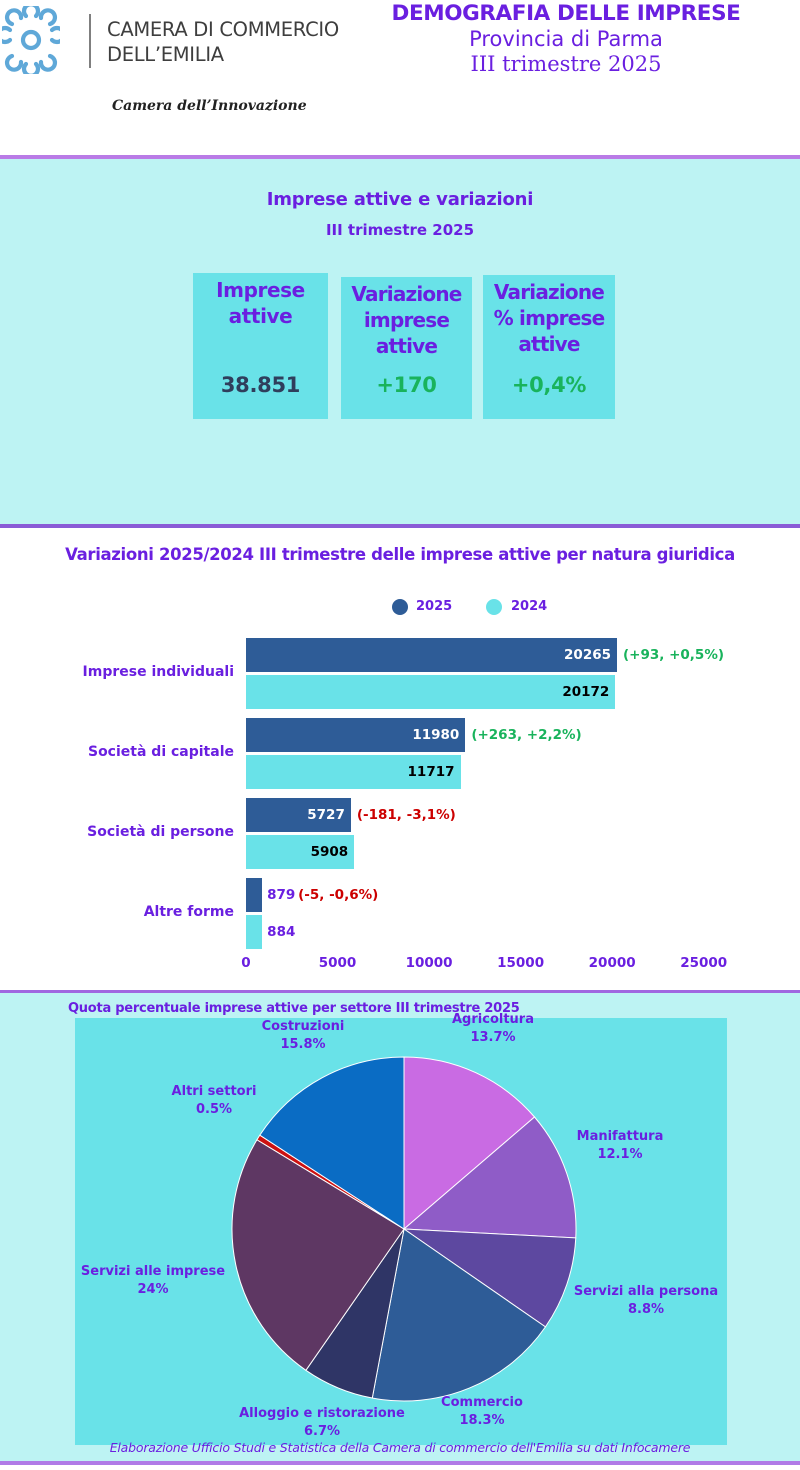 The image size is (800, 1470). Describe the element at coordinates (620, 1146) in the screenshot. I see `pie-label-manifattura: Manifattura 12.1%` at that location.